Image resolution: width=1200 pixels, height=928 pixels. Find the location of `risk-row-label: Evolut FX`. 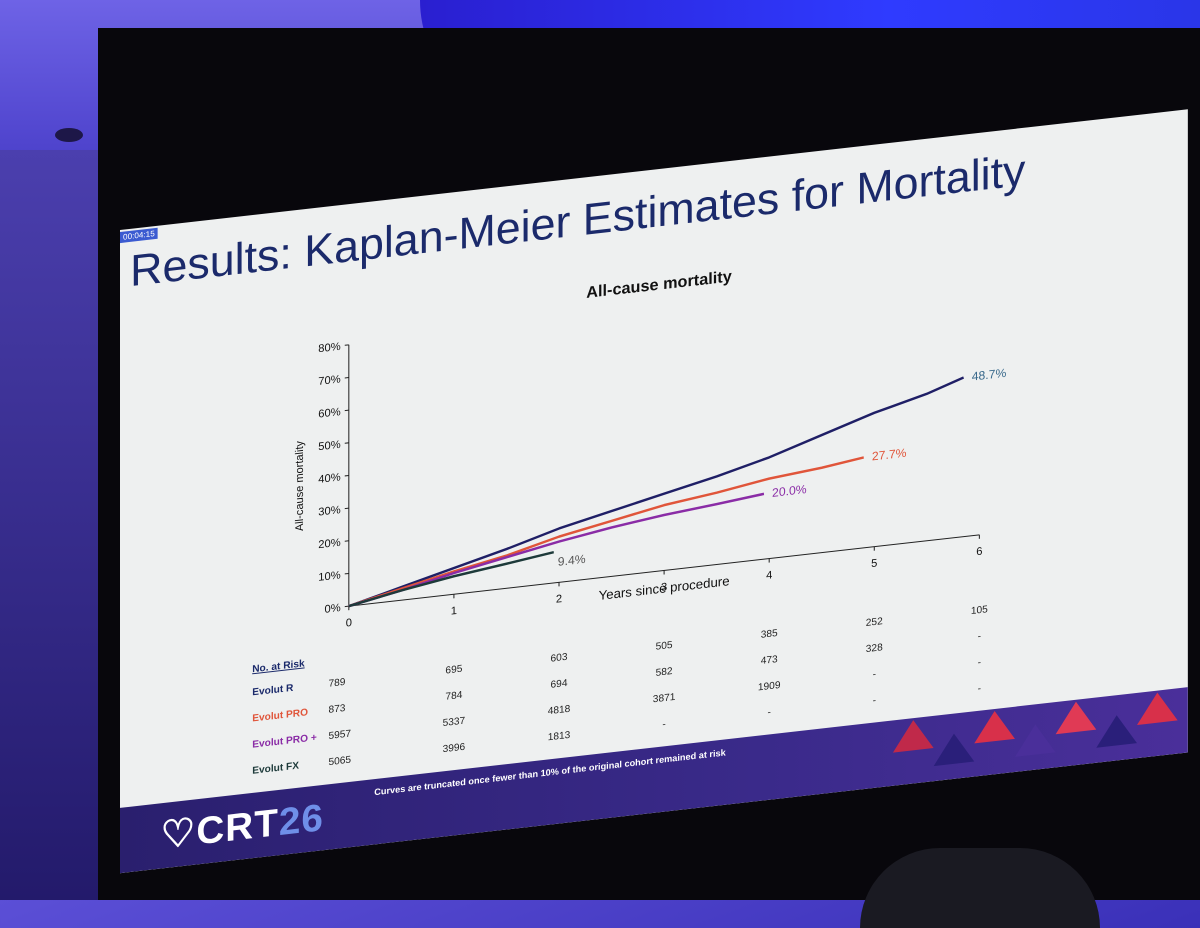

risk-row-label: Evolut FX is located at coordinates (275, 769).